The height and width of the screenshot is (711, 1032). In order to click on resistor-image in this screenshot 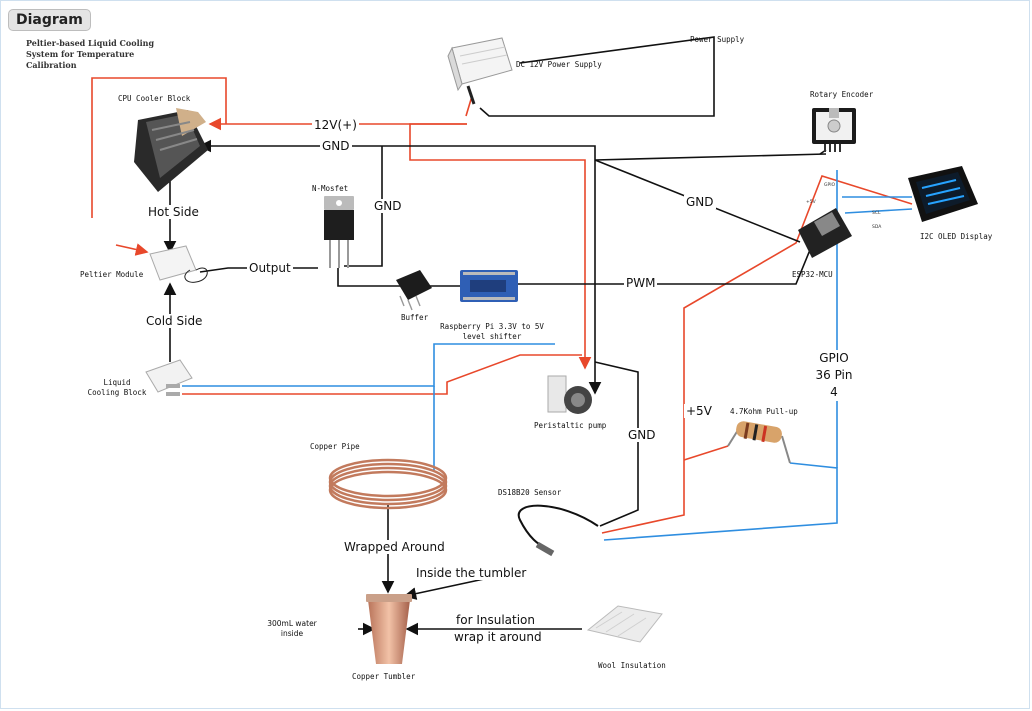, I will do `click(759, 442)`.